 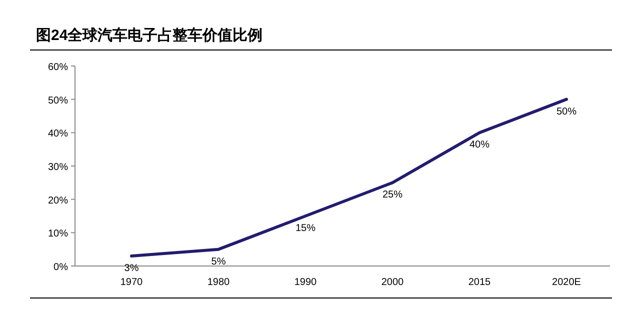 What do you see at coordinates (61, 267) in the screenshot?
I see `y-tick-label: 0%` at bounding box center [61, 267].